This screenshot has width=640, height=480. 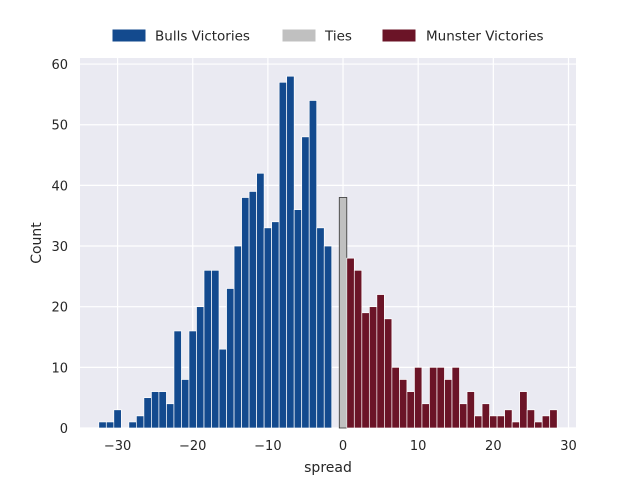 What do you see at coordinates (267, 446) in the screenshot?
I see `x-tick-label: −10` at bounding box center [267, 446].